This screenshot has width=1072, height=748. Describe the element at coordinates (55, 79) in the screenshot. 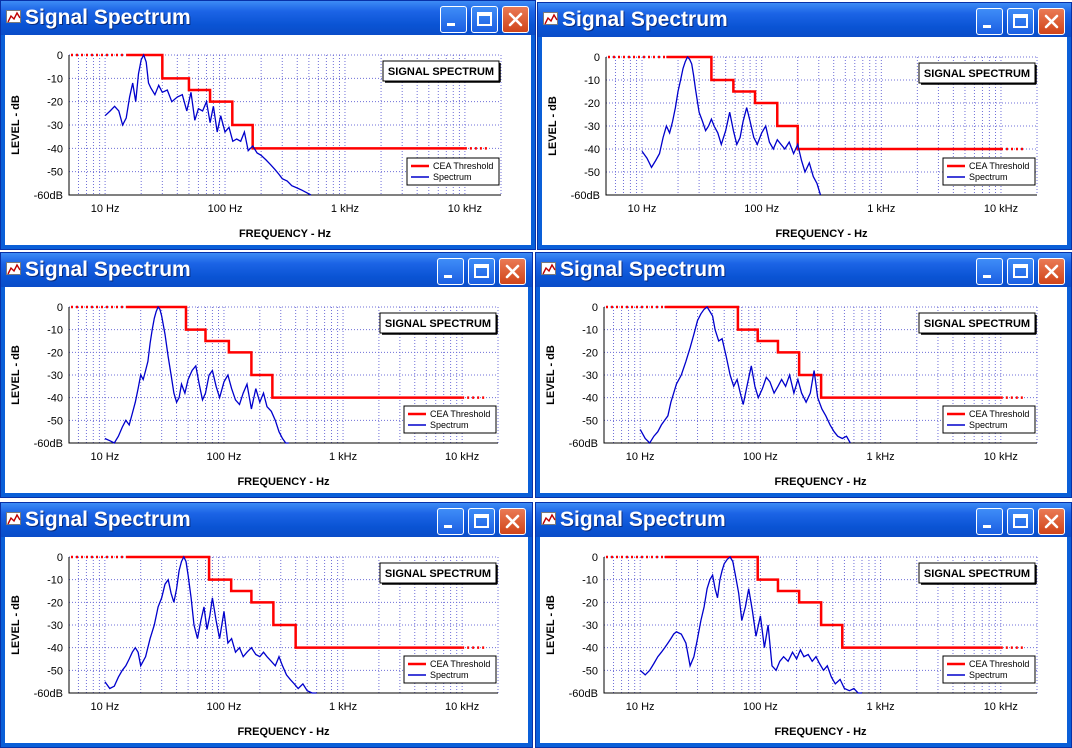

I see `y-tick-label: -10` at that location.